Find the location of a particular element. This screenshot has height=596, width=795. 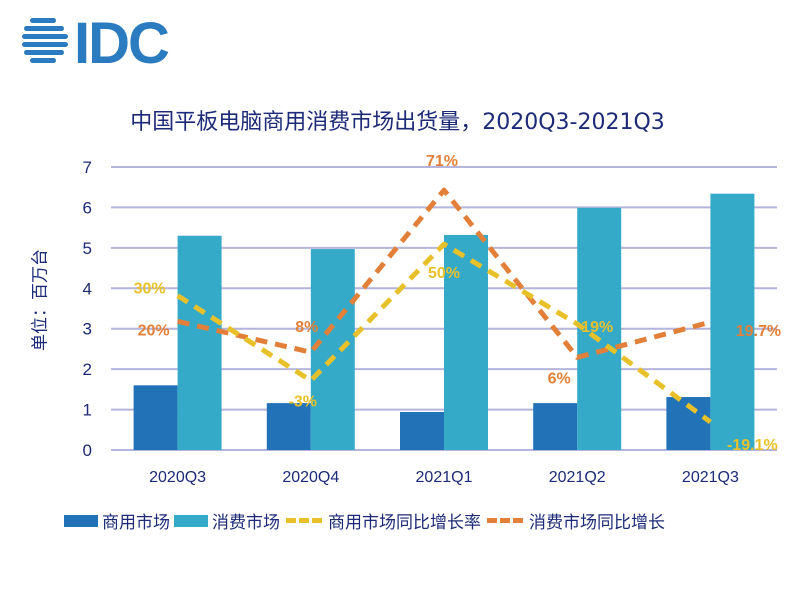

legend-item-commercial: 商用市场 is located at coordinates (117, 520).